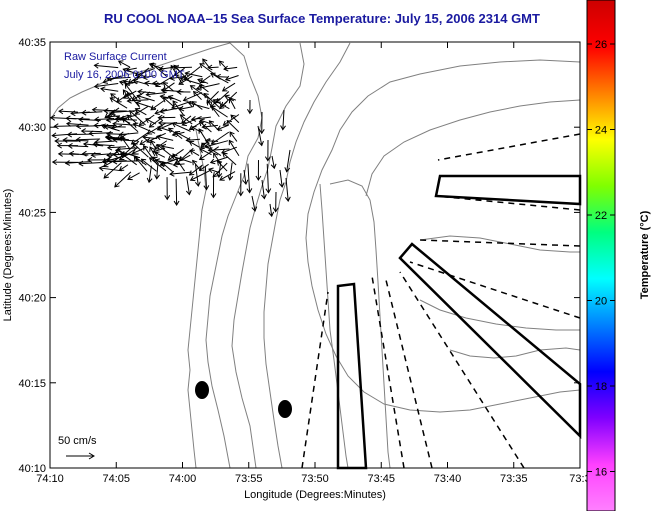  I want to click on colorbar-tick-label: 20, so click(601, 302).